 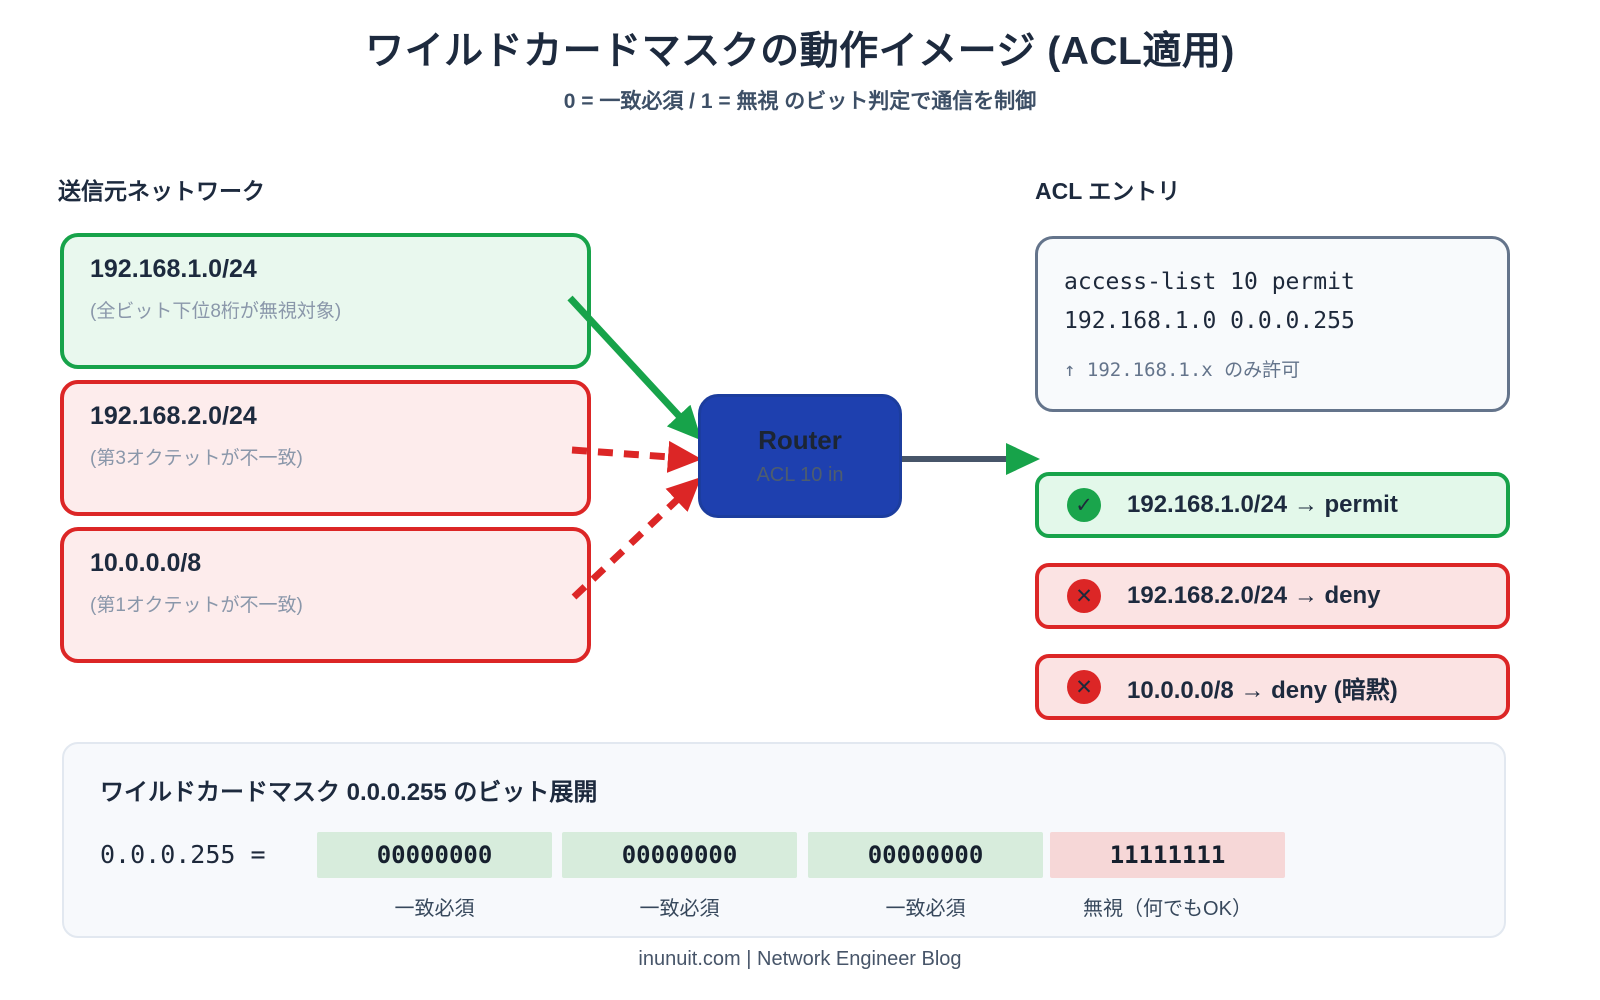 What do you see at coordinates (800, 475) in the screenshot?
I see `router-acl-binding: ACL 10 in` at bounding box center [800, 475].